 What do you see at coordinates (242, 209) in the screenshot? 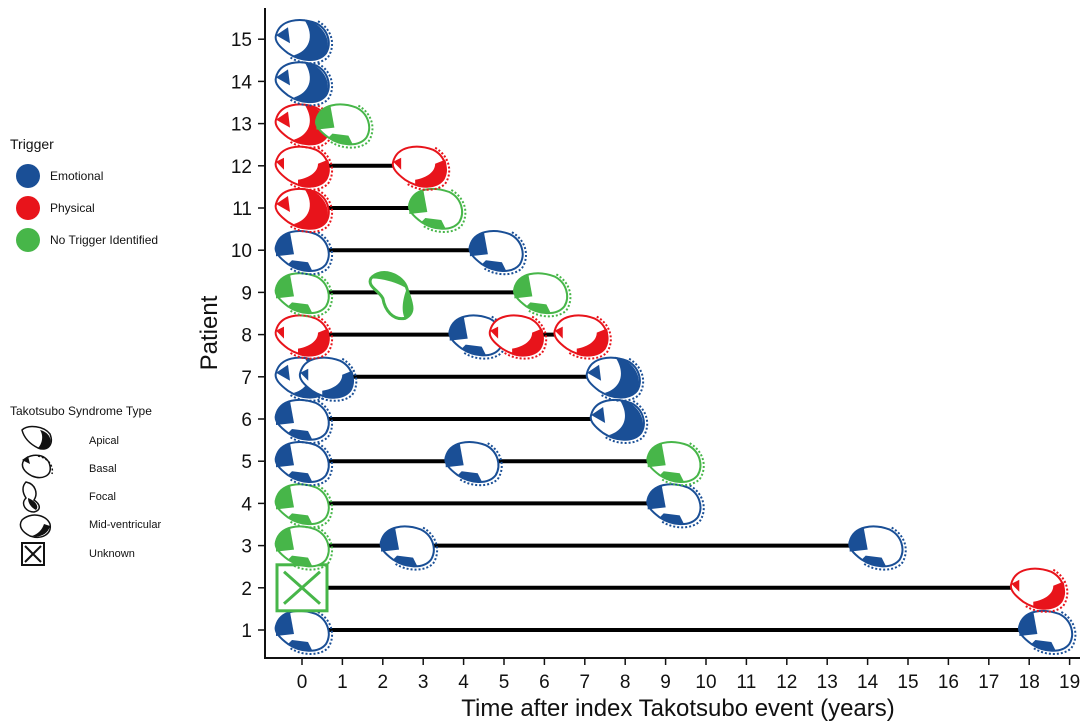
I see `y-tick-label: 11` at bounding box center [242, 209].